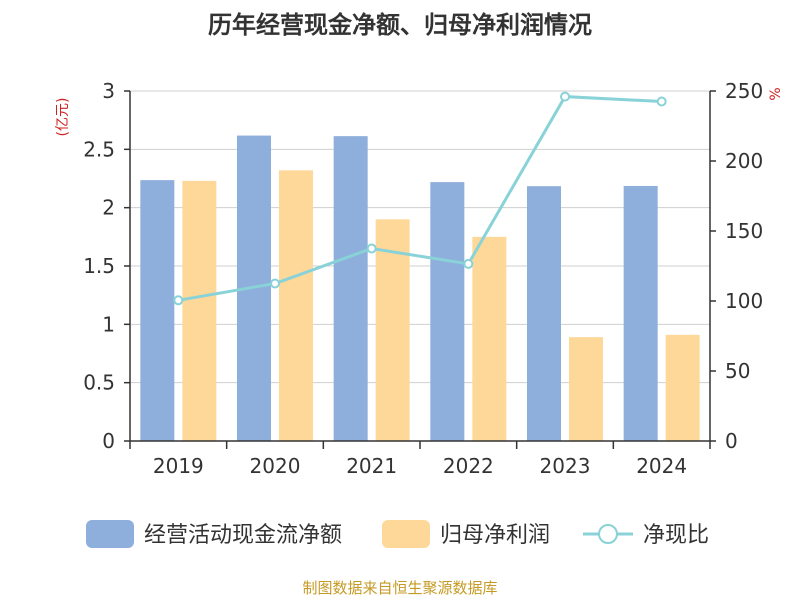 This screenshot has width=800, height=600. Describe the element at coordinates (731, 441) in the screenshot. I see `right-tick-label: 0` at that location.